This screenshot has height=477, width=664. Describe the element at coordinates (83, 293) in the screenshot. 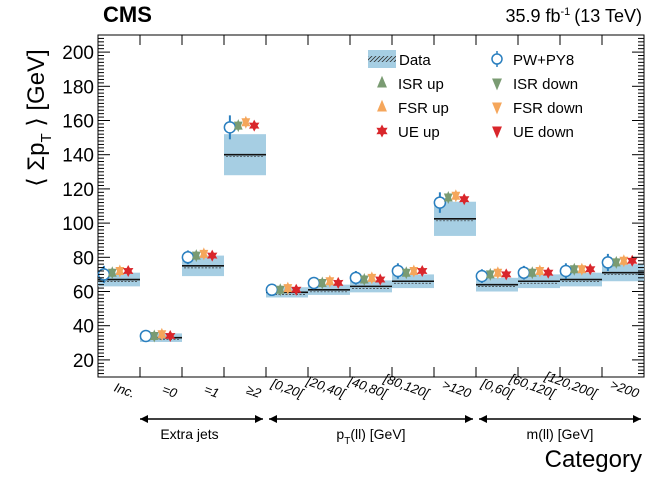

I see `y-tick-label: 60` at that location.